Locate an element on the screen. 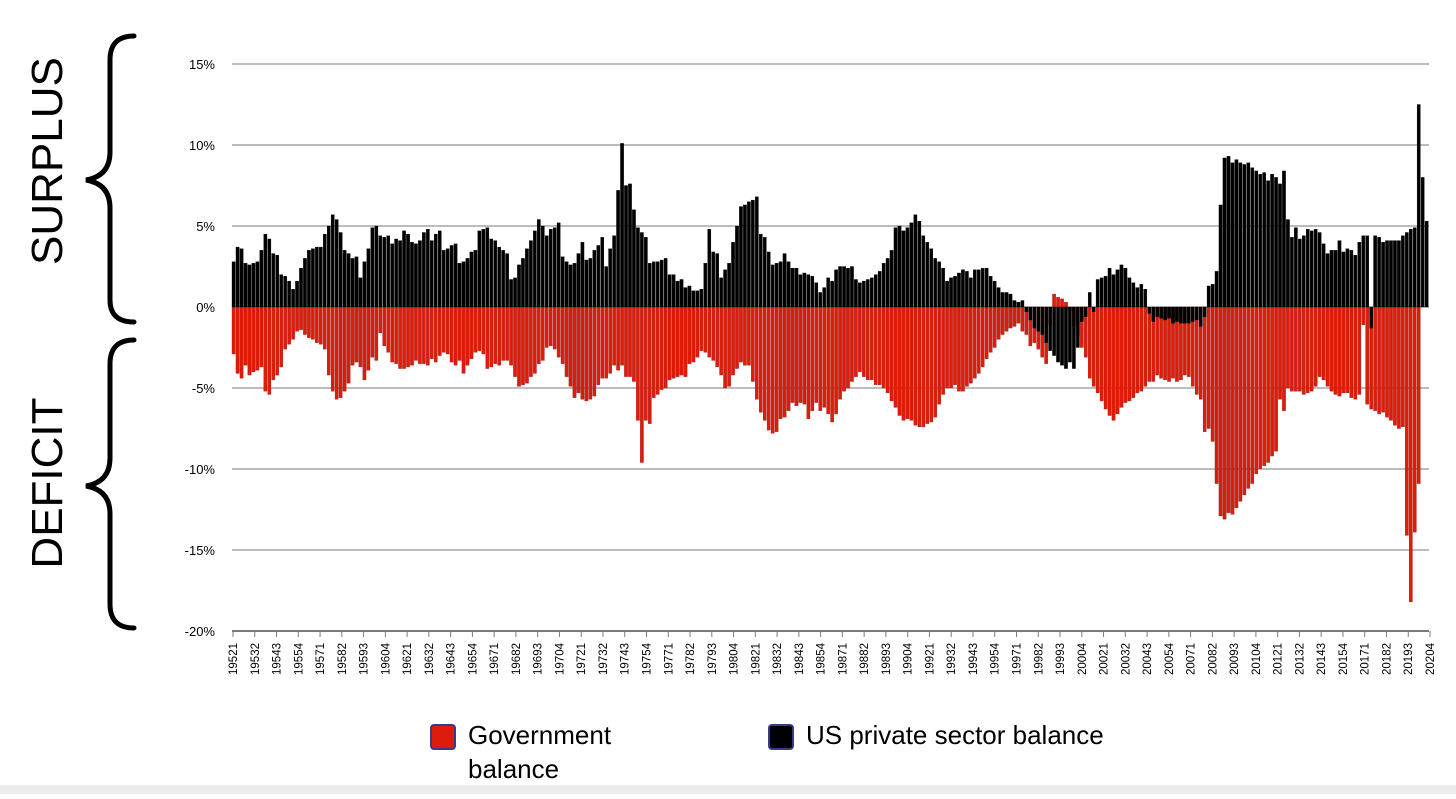 This screenshot has width=1456, height=799. y-tick-label: 5% is located at coordinates (205, 226).